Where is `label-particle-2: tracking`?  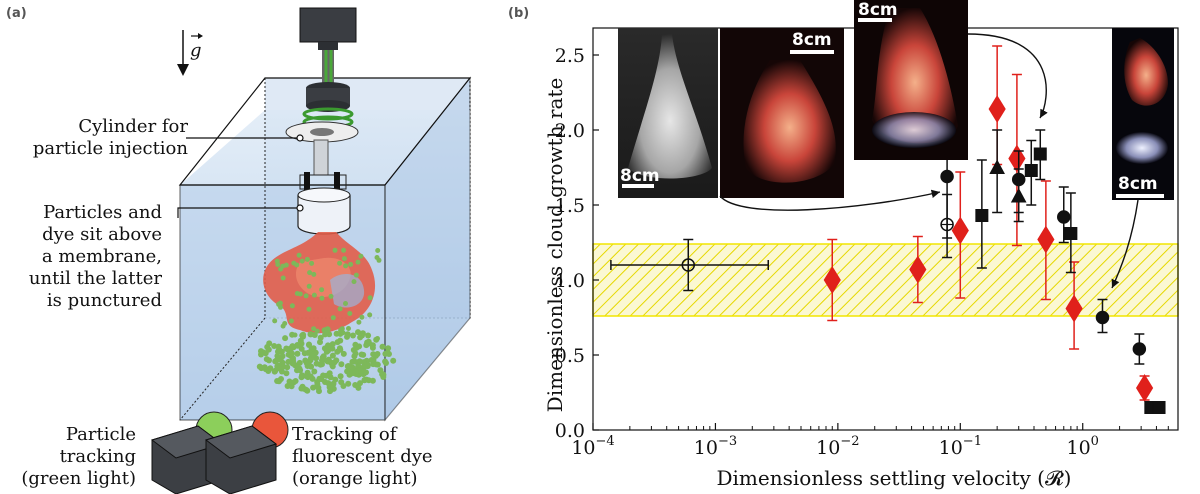 label-particle-2: tracking is located at coordinates (98, 456).